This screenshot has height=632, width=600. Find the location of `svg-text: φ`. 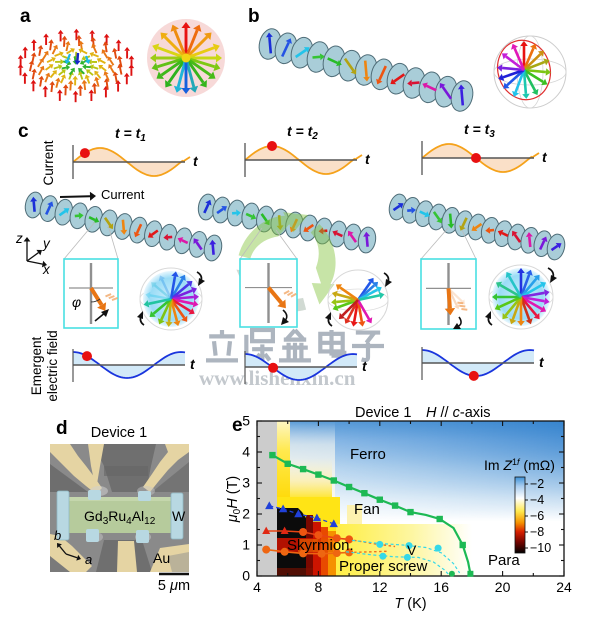

svg-text: φ is located at coordinates (76, 302).